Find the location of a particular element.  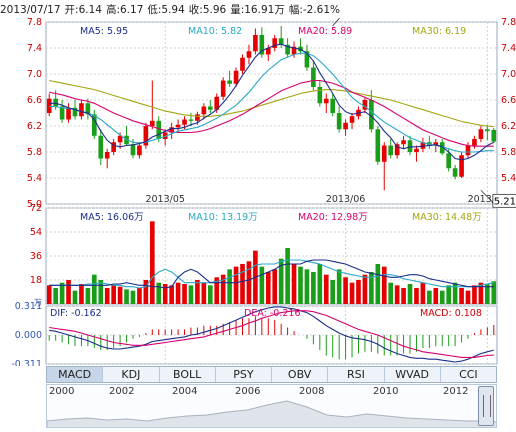

grip-icon is located at coordinates (487, 406).